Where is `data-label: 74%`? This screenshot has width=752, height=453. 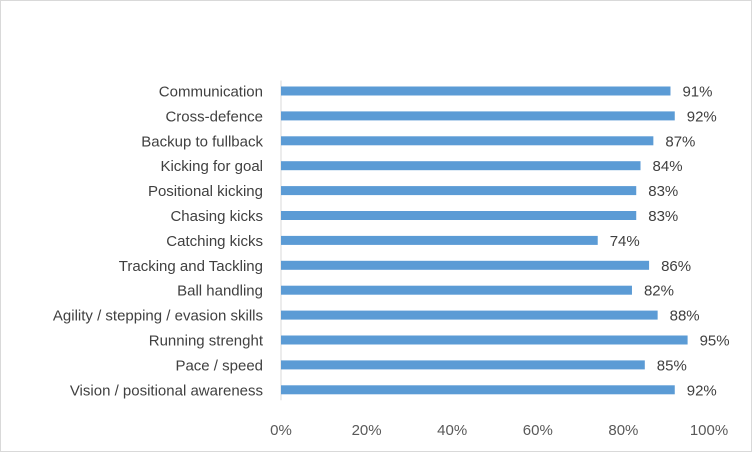
data-label: 74% is located at coordinates (625, 241).